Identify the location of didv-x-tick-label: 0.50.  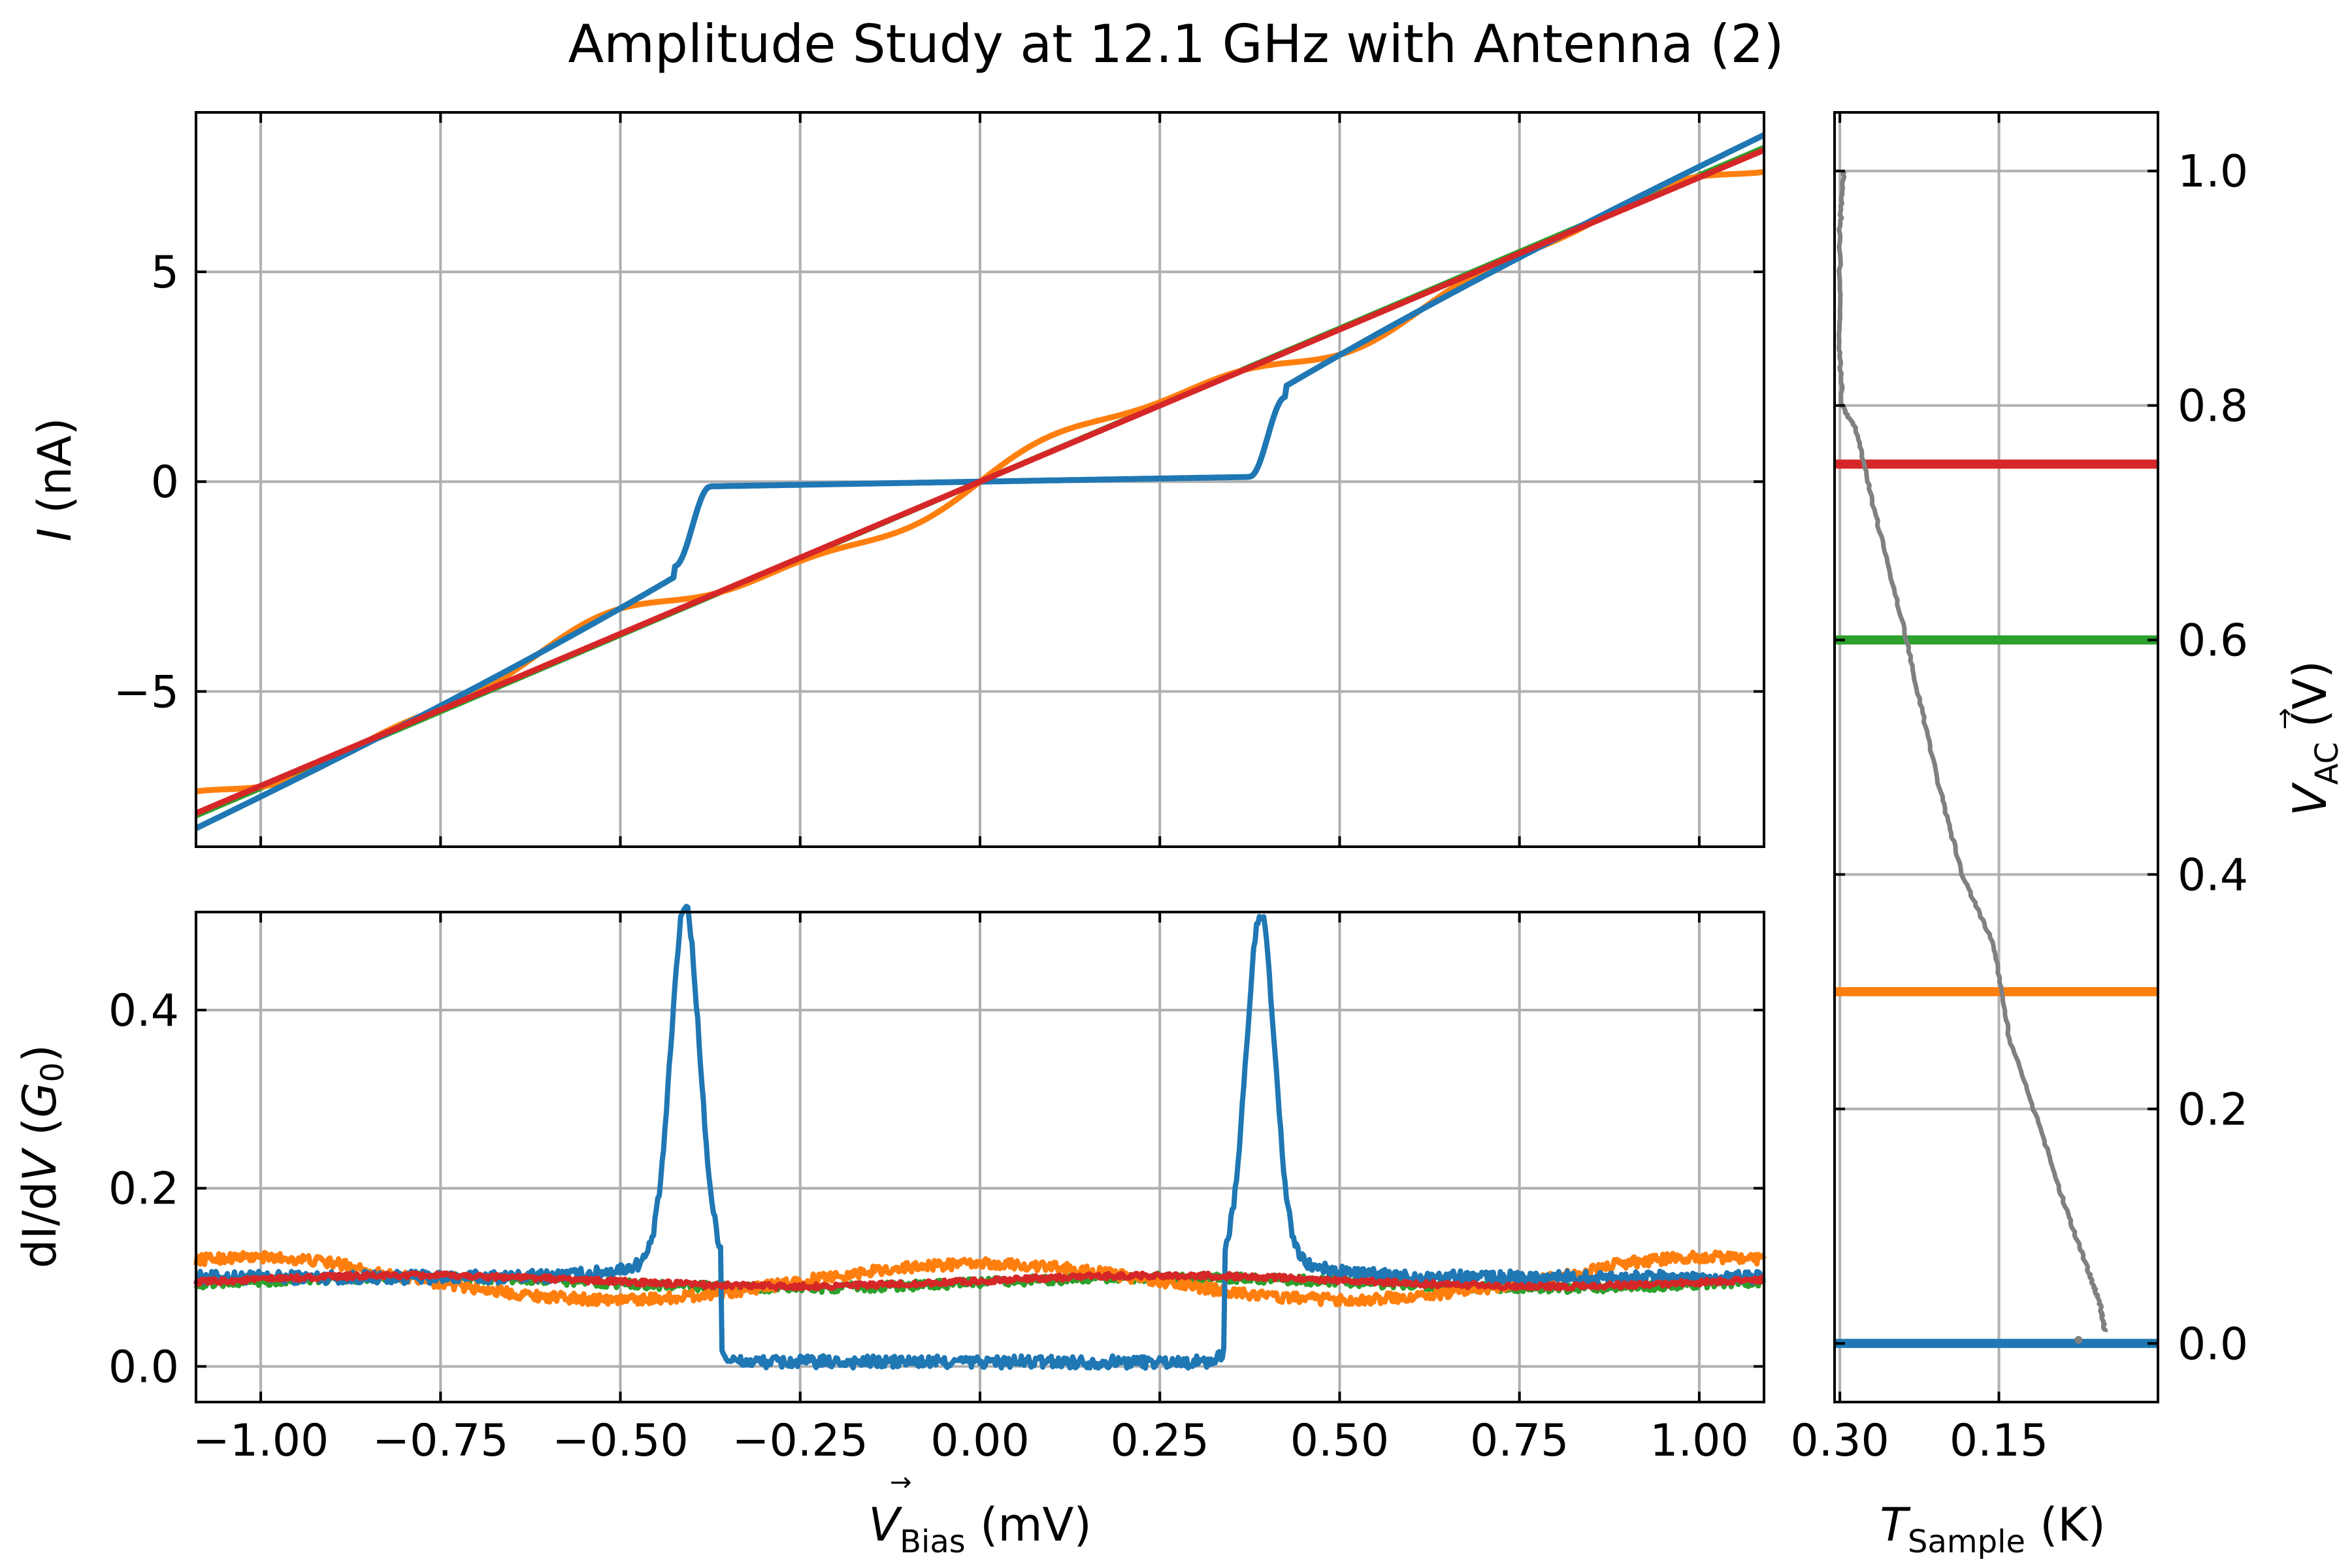
(1339, 1441).